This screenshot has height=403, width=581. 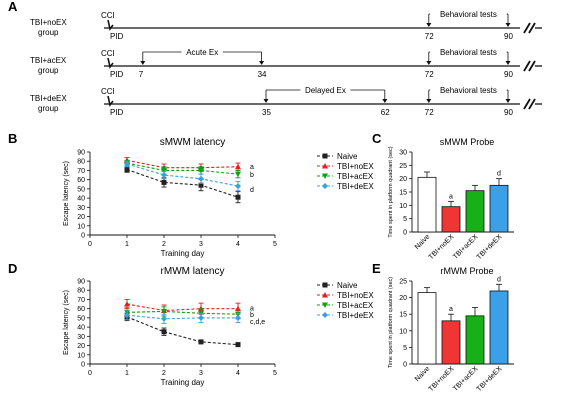 What do you see at coordinates (257, 322) in the screenshot?
I see `significance-letter: c,d,e` at bounding box center [257, 322].